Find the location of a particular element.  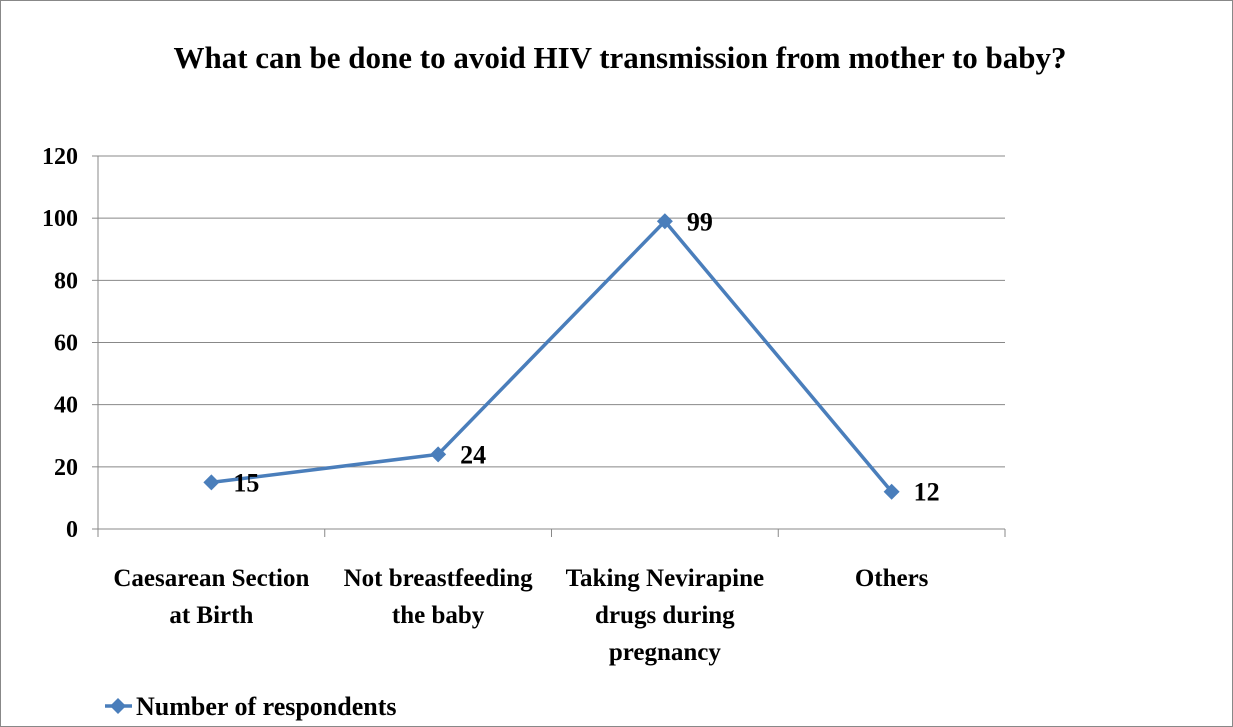

y-tick-label: 60 is located at coordinates (66, 344).